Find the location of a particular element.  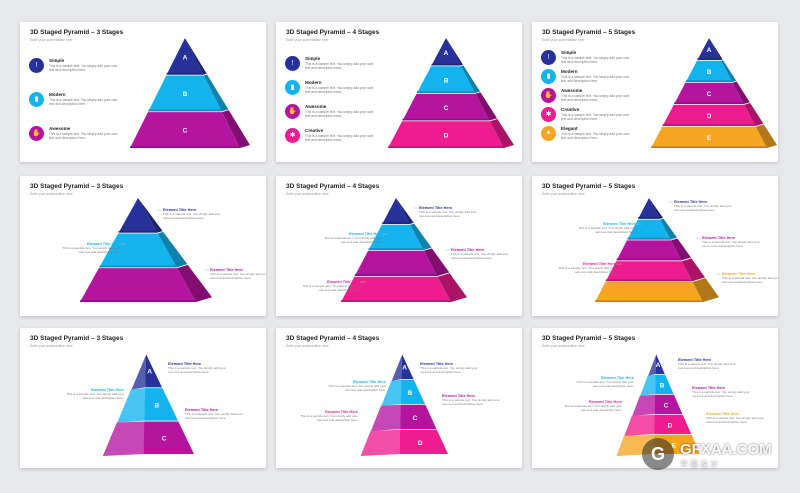

slide-title: 3D Staged Pyramid – 4 Stages is located at coordinates (333, 186).